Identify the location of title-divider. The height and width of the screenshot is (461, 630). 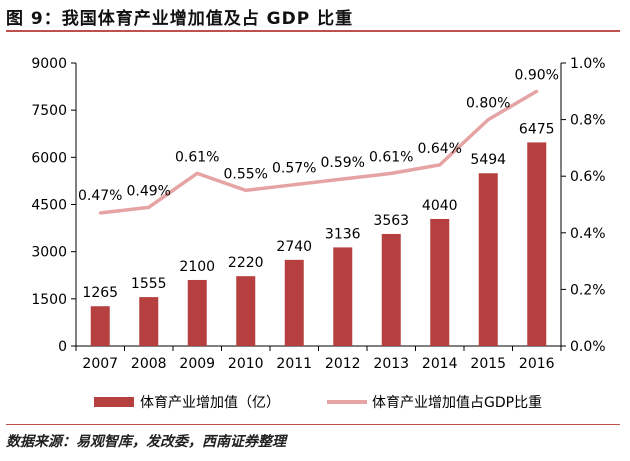
(313, 31).